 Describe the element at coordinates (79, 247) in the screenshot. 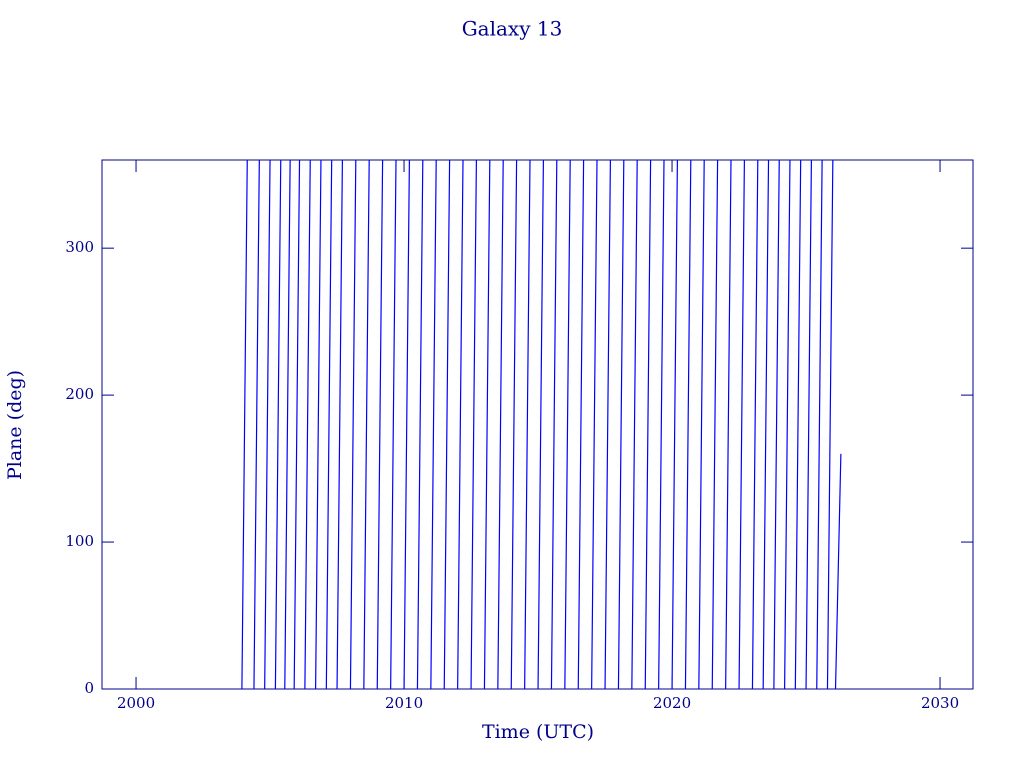

I see `y-tick-label: 300` at that location.